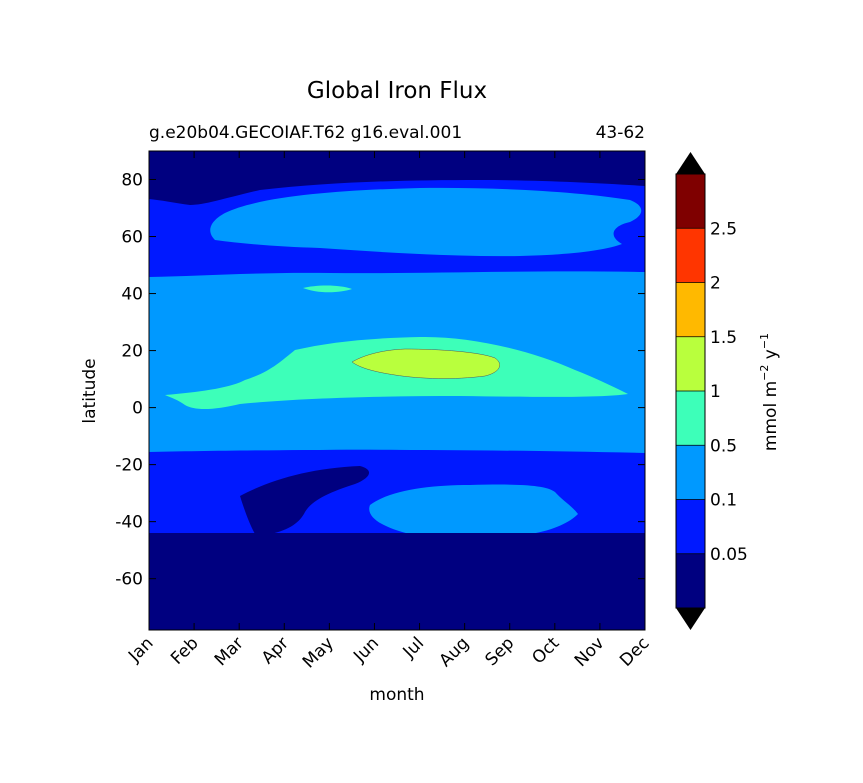 The height and width of the screenshot is (783, 863). I want to click on colorbar-label-exp2: −1, so click(764, 341).